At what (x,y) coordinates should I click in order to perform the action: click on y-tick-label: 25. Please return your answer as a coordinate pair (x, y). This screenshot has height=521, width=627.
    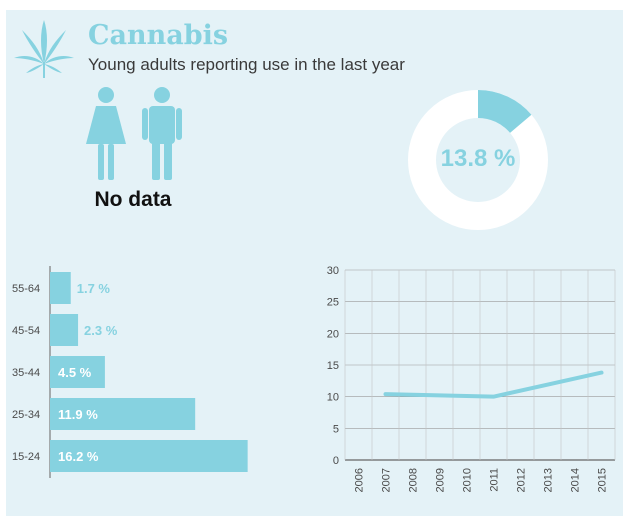
    Looking at the image, I should click on (333, 303).